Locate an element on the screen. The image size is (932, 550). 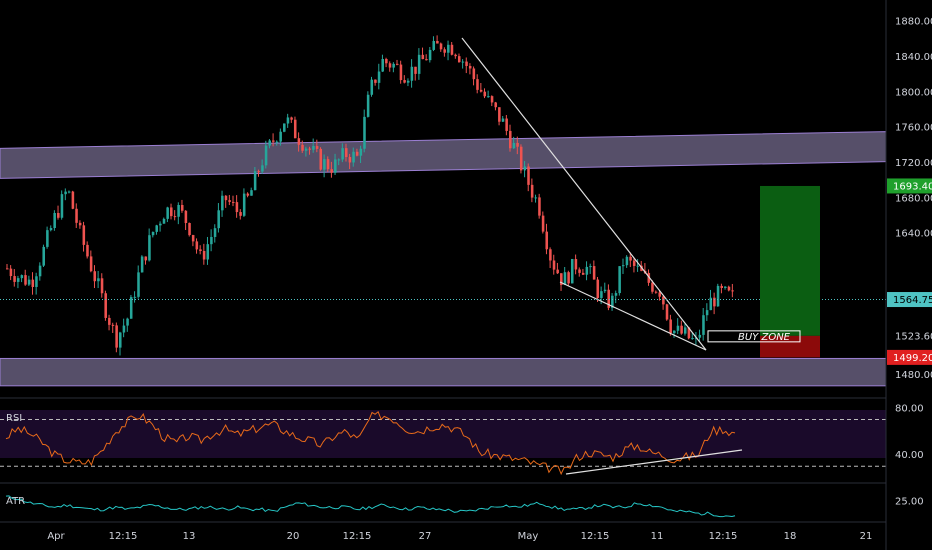
time-tick-label: 12:15 is located at coordinates (357, 536).